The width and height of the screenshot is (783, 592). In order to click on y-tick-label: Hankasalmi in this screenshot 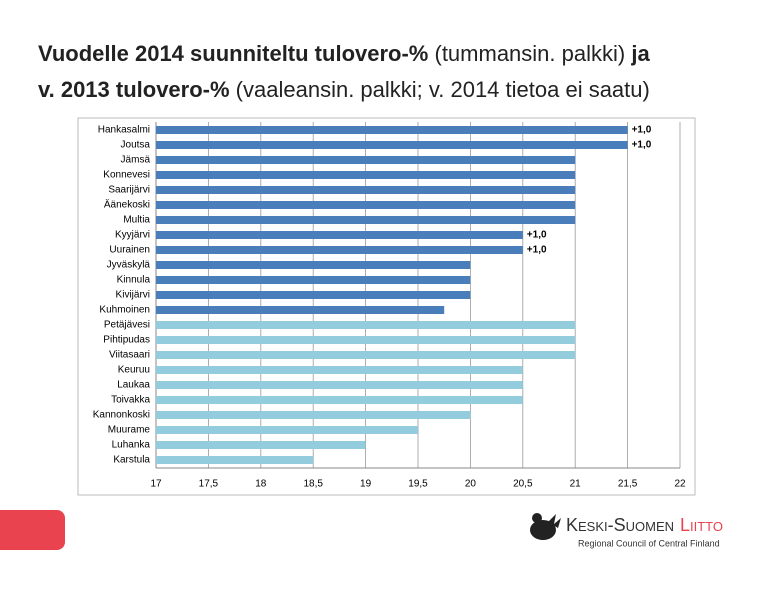, I will do `click(124, 130)`.